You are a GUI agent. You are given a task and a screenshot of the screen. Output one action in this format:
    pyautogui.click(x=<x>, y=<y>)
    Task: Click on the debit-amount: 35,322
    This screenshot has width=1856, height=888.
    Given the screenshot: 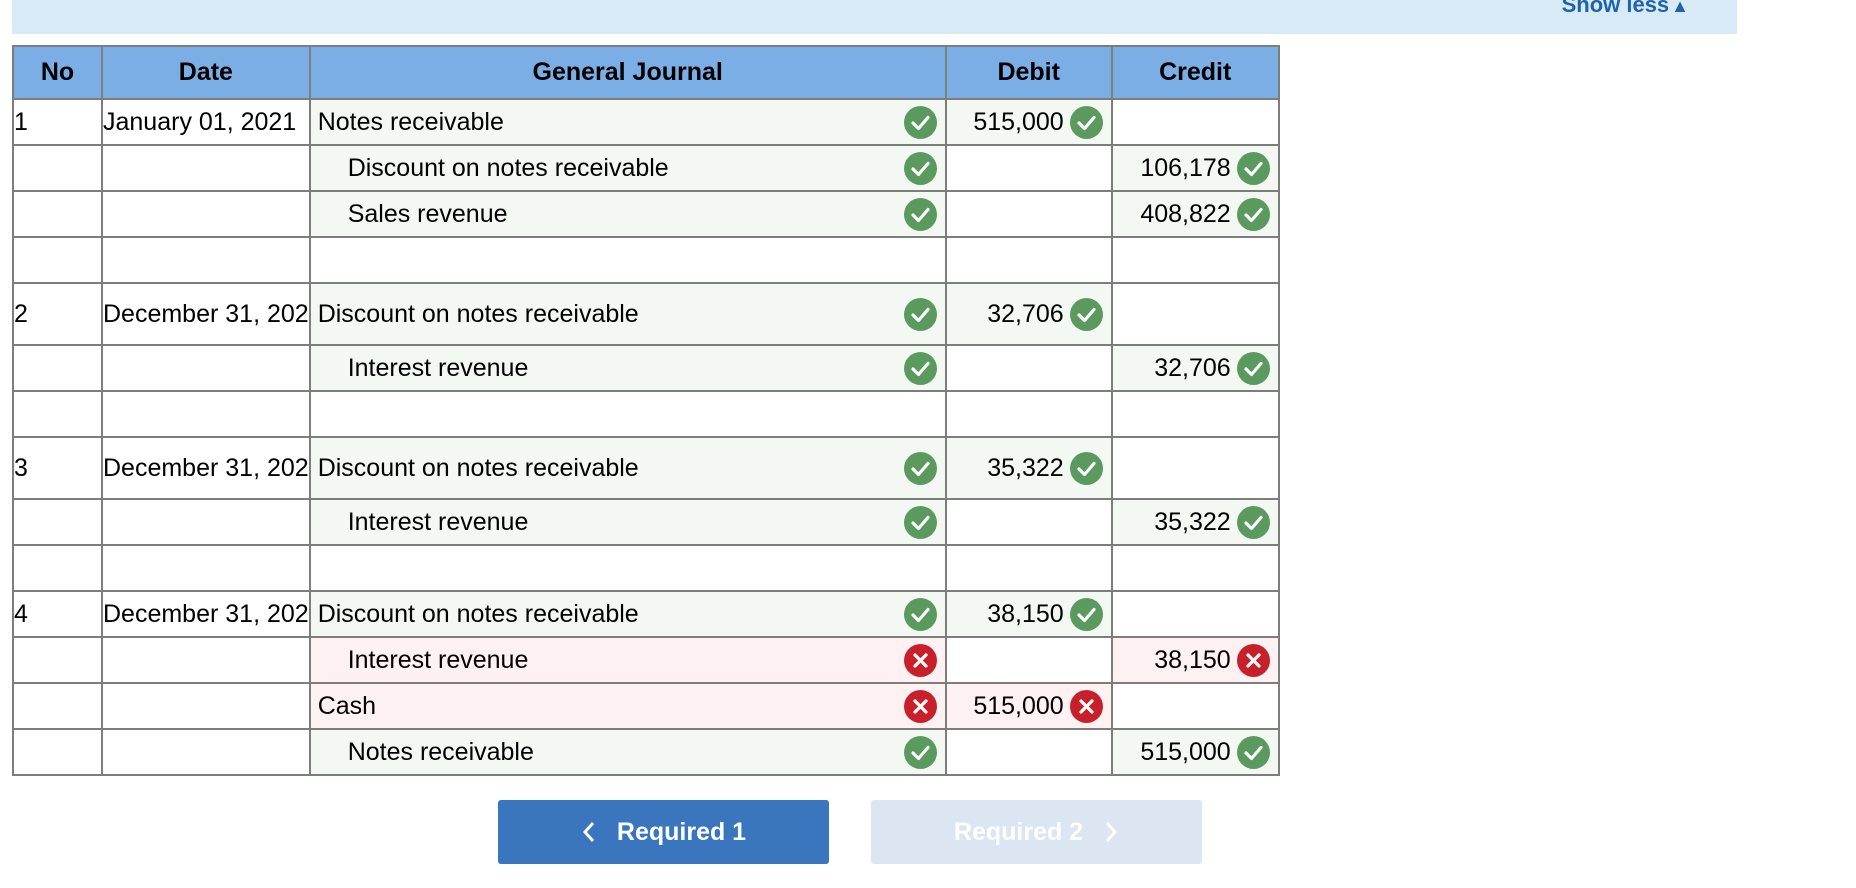 What is the action you would take?
    pyautogui.click(x=1025, y=467)
    